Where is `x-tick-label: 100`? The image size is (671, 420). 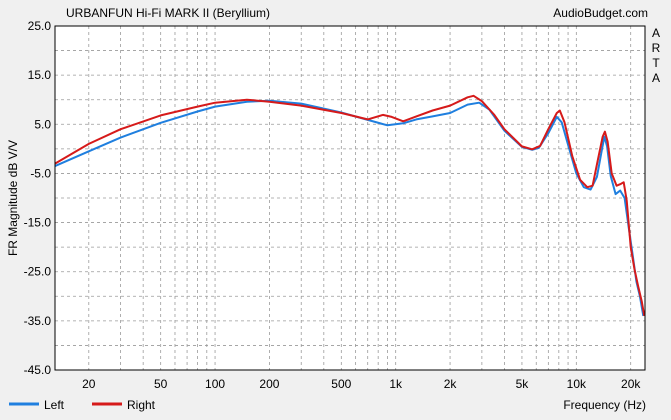
x-tick-label: 100 is located at coordinates (215, 384).